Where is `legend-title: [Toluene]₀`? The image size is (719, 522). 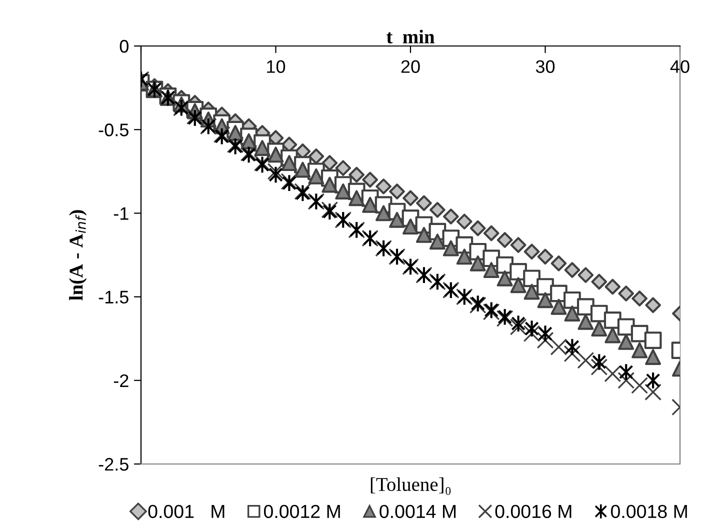
legend-title: [Toluene]₀ is located at coordinates (410, 486).